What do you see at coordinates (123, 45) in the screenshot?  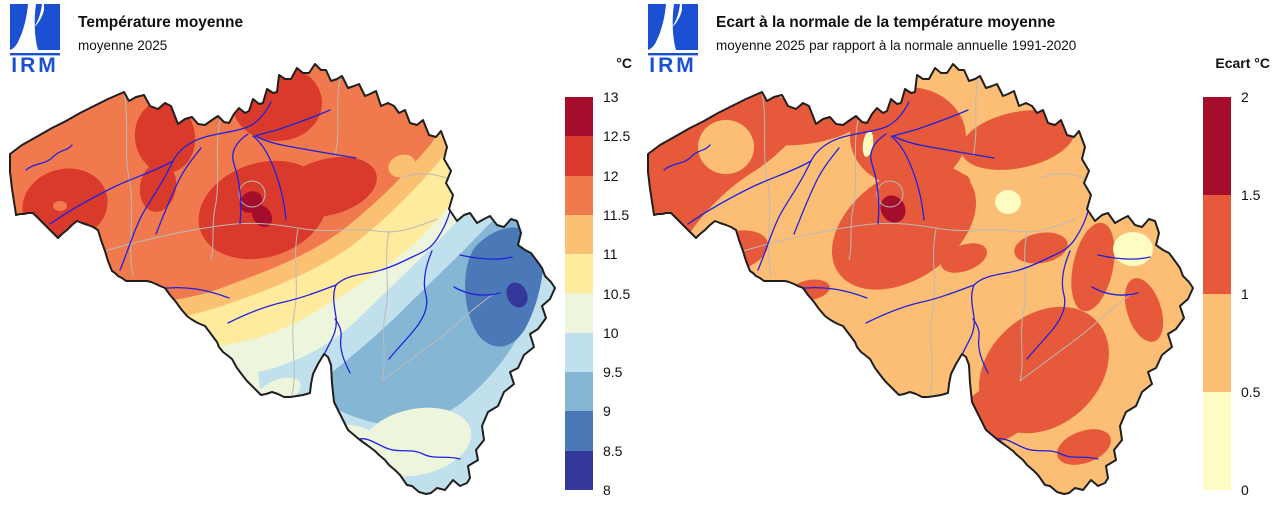 I see `left-map-subtitle: moyenne 2025` at bounding box center [123, 45].